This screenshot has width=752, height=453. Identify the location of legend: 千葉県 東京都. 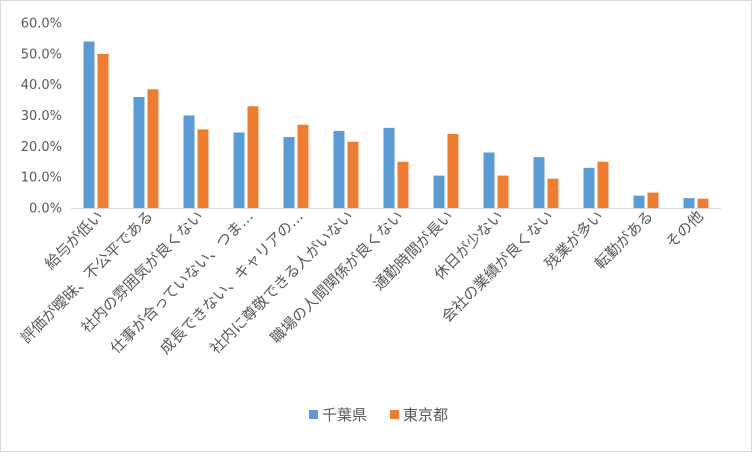
(378, 415).